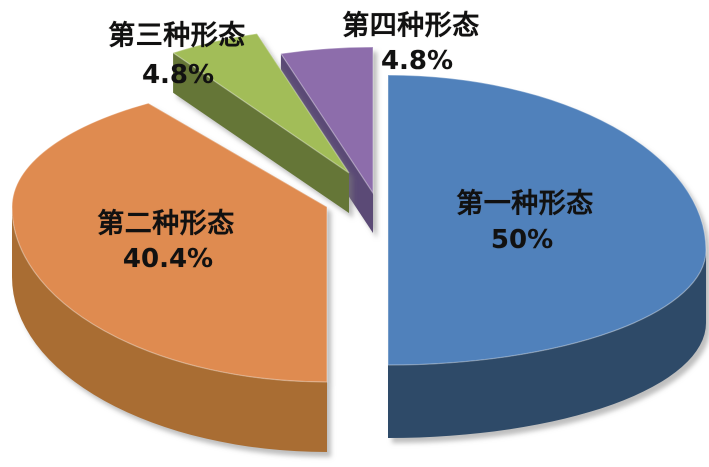 The width and height of the screenshot is (709, 467). I want to click on slice-percent-second: 40.4%, so click(168, 259).